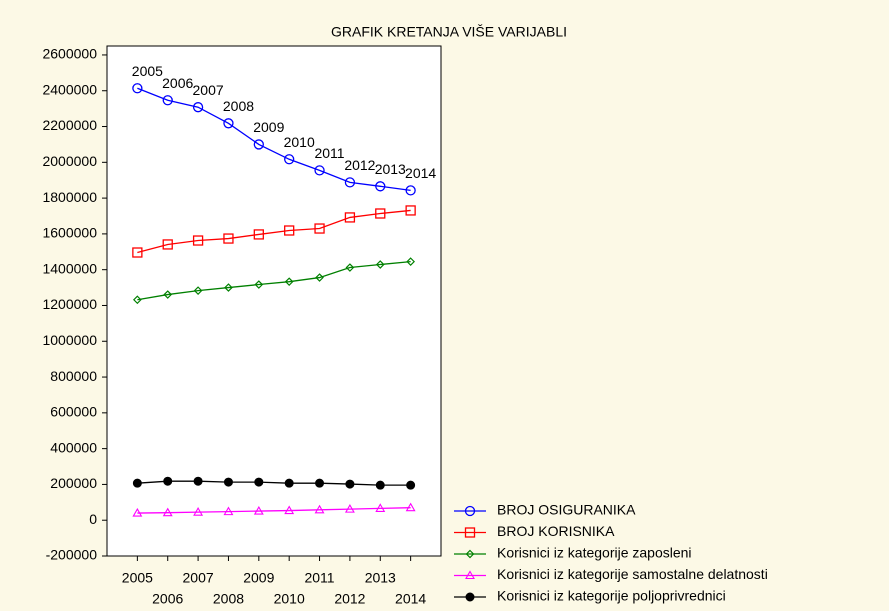 The image size is (889, 611). Describe the element at coordinates (69, 161) in the screenshot. I see `y-tick-label: 2000000` at that location.